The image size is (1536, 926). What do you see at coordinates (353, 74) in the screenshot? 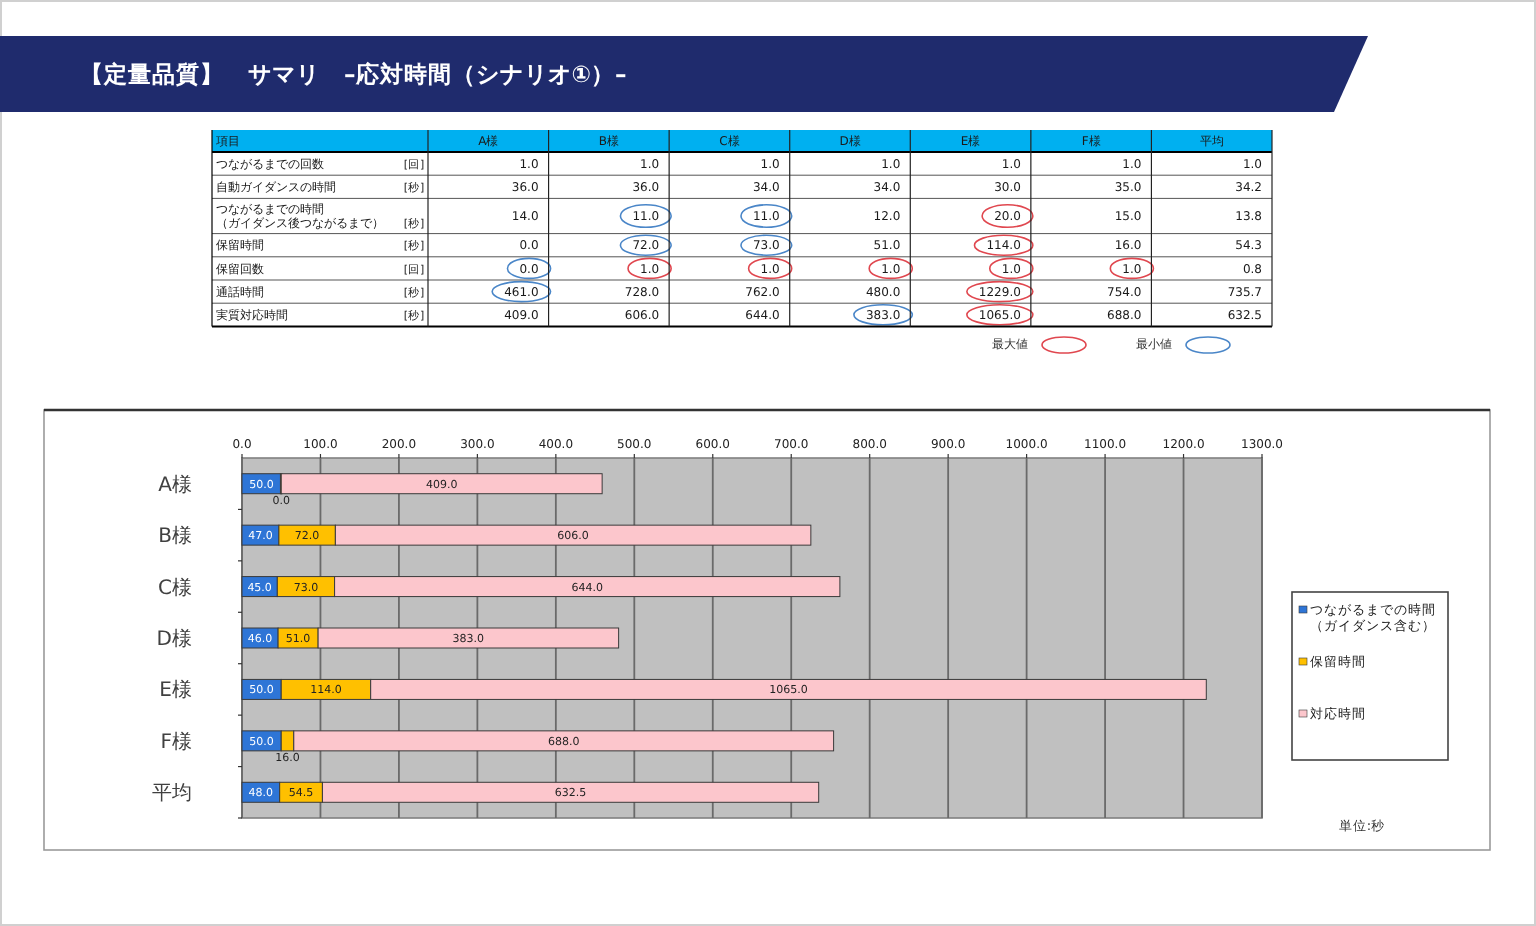
I see `text: 【定量品質】 サマリ –応対時間（シナリオ①）–` at bounding box center [353, 74].